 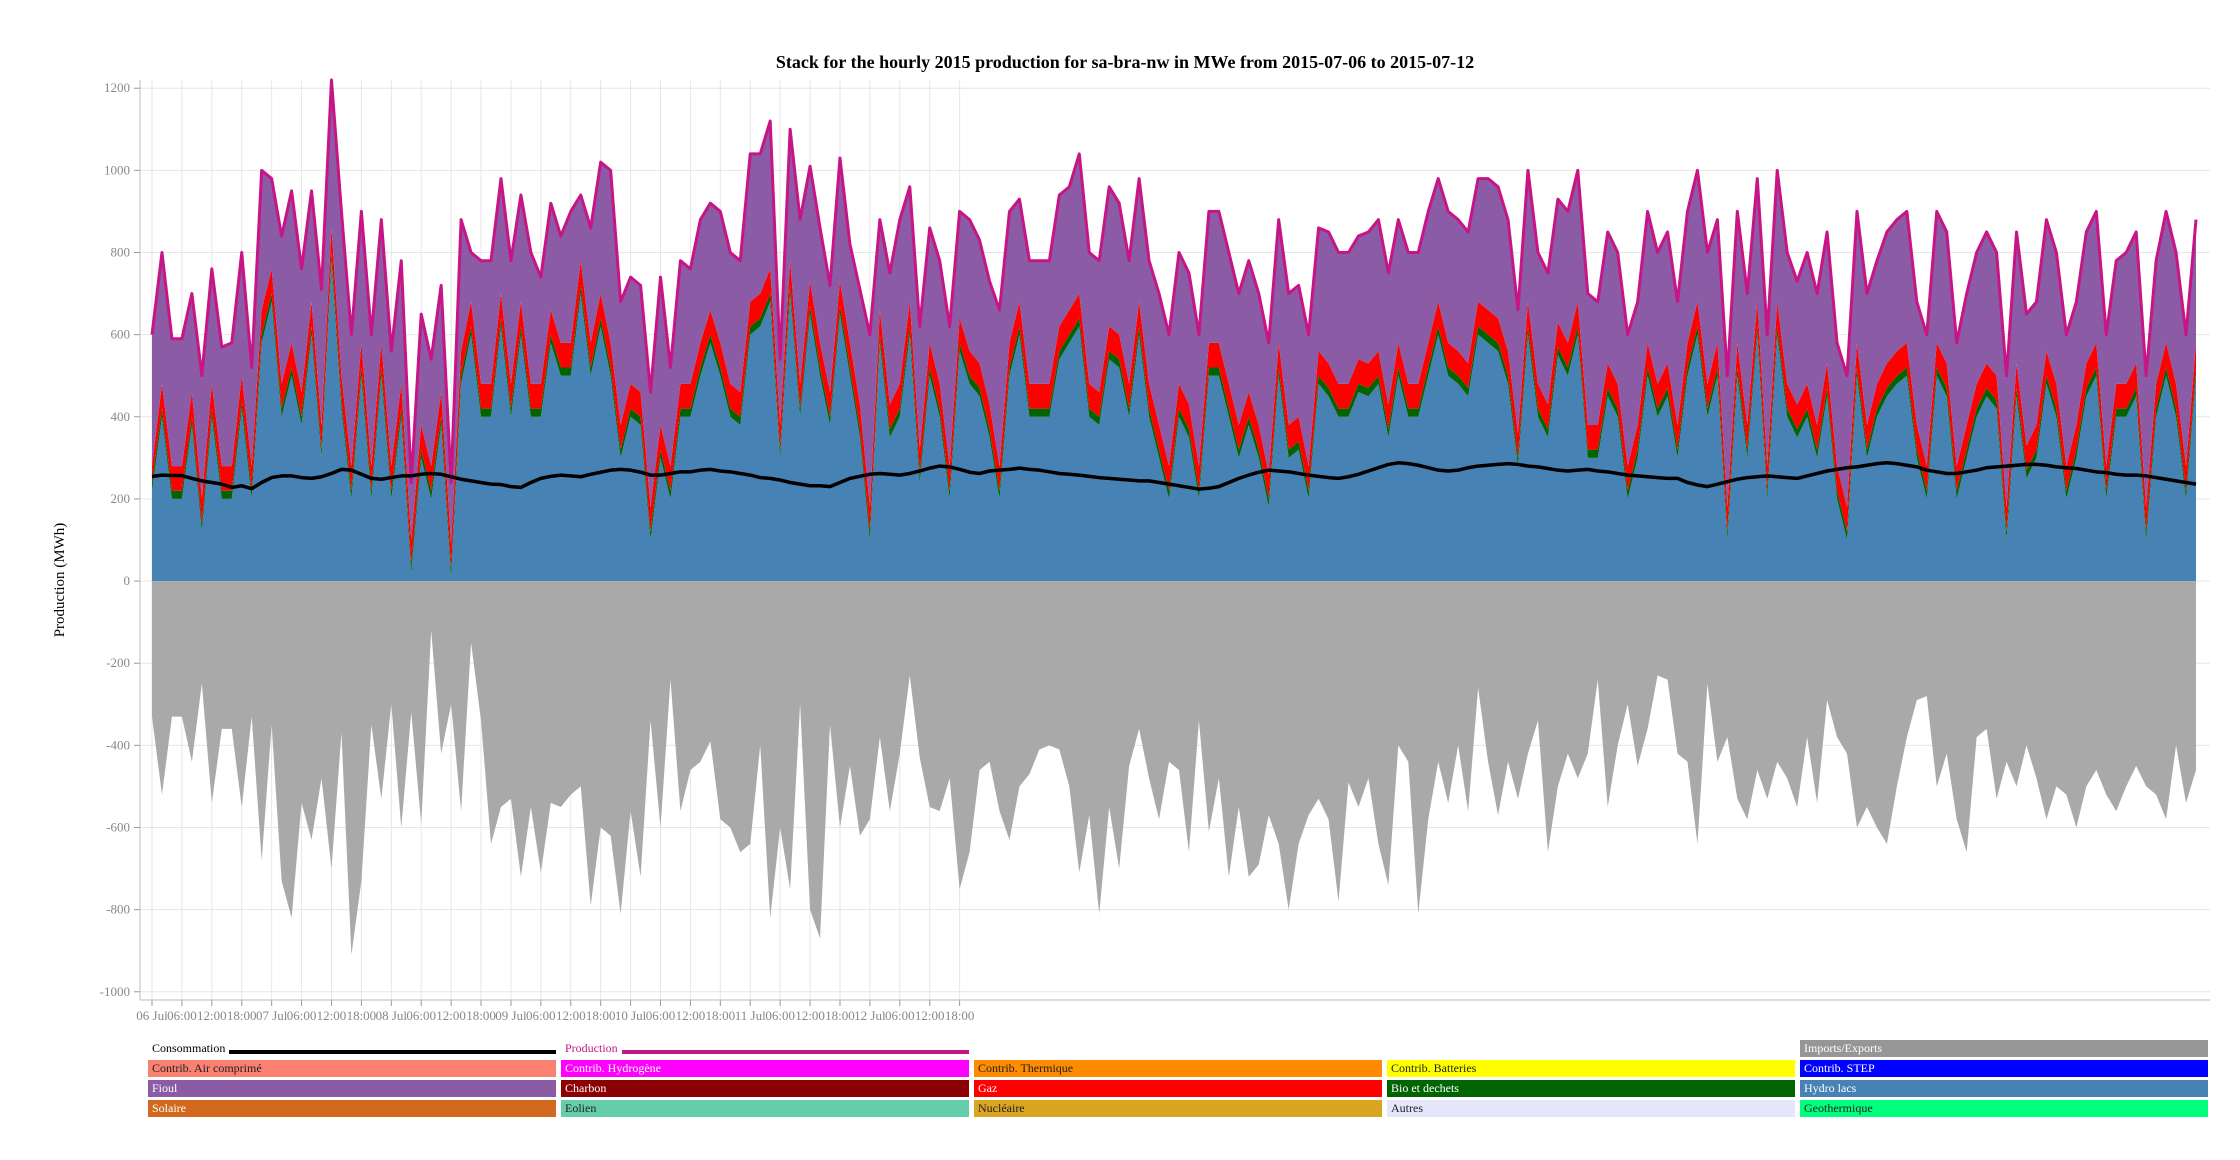 I want to click on y-axis-label: Production (MWh), so click(x=60, y=580).